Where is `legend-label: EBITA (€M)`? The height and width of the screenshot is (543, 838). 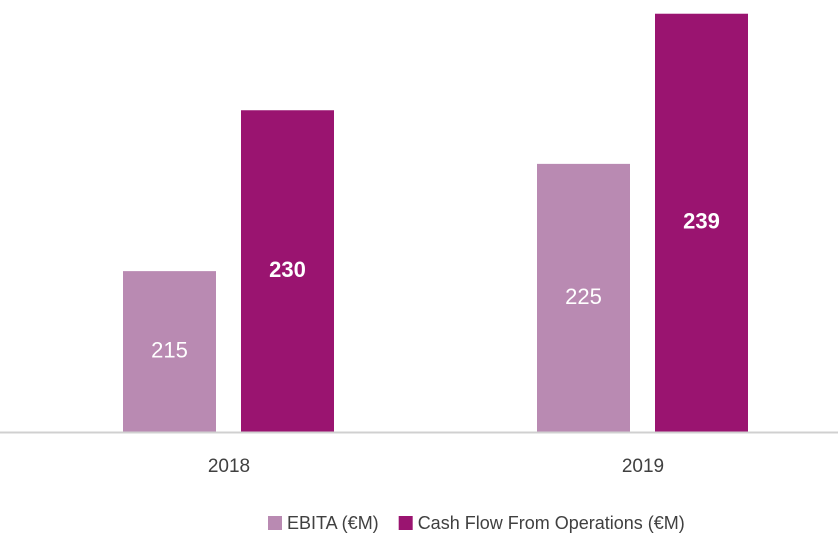
legend-label: EBITA (€M) is located at coordinates (333, 523).